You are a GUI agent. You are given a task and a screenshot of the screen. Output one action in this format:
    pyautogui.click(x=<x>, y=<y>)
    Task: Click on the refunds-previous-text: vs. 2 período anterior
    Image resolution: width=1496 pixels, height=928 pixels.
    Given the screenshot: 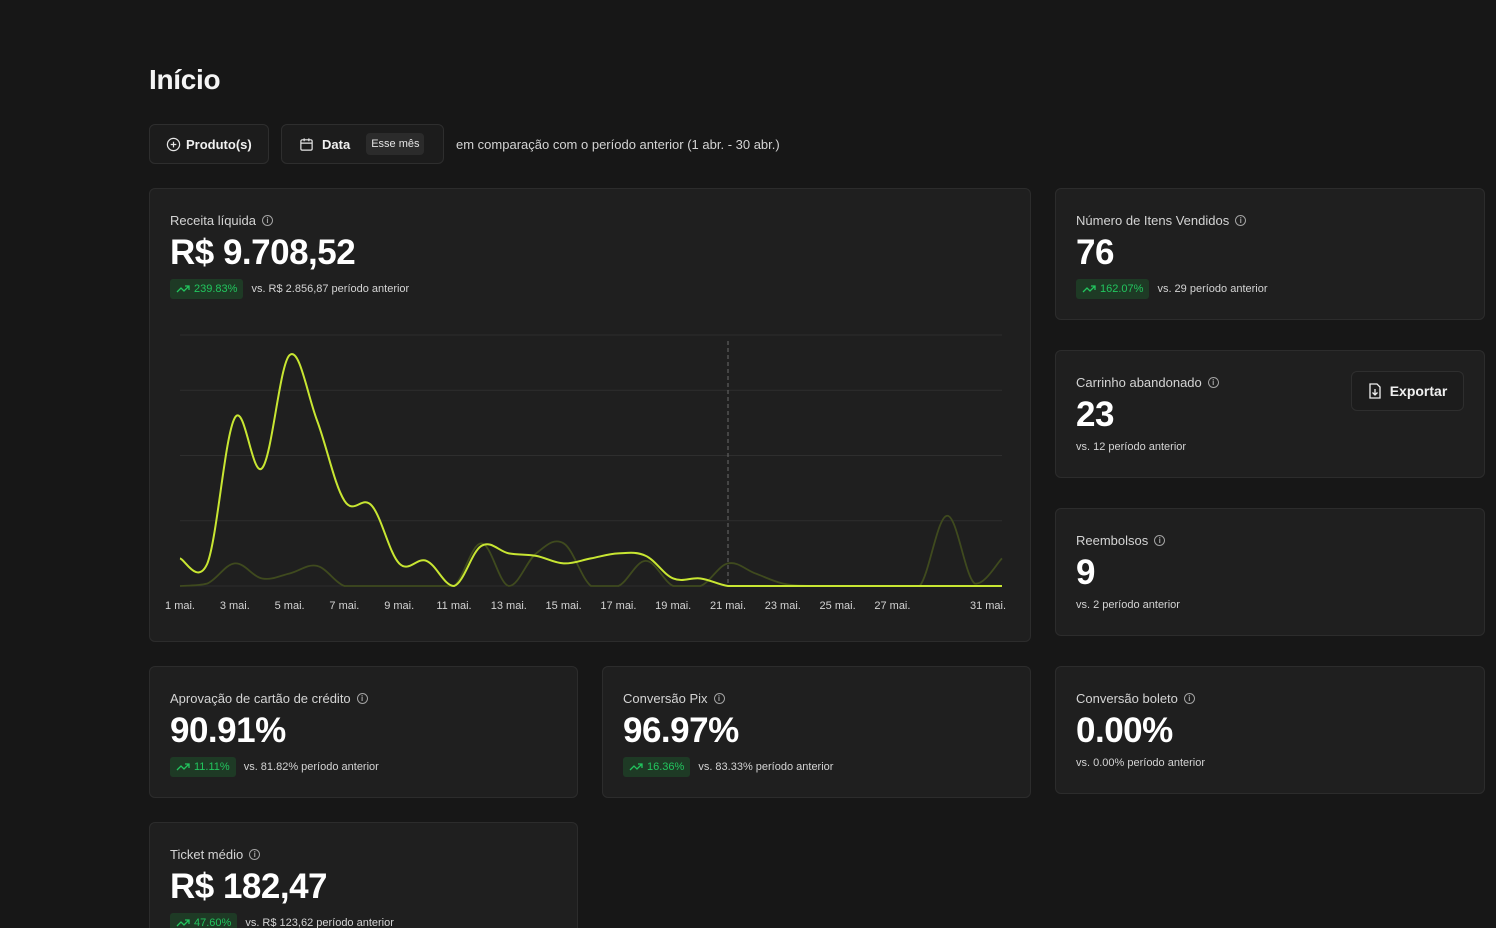 What is the action you would take?
    pyautogui.click(x=1128, y=605)
    